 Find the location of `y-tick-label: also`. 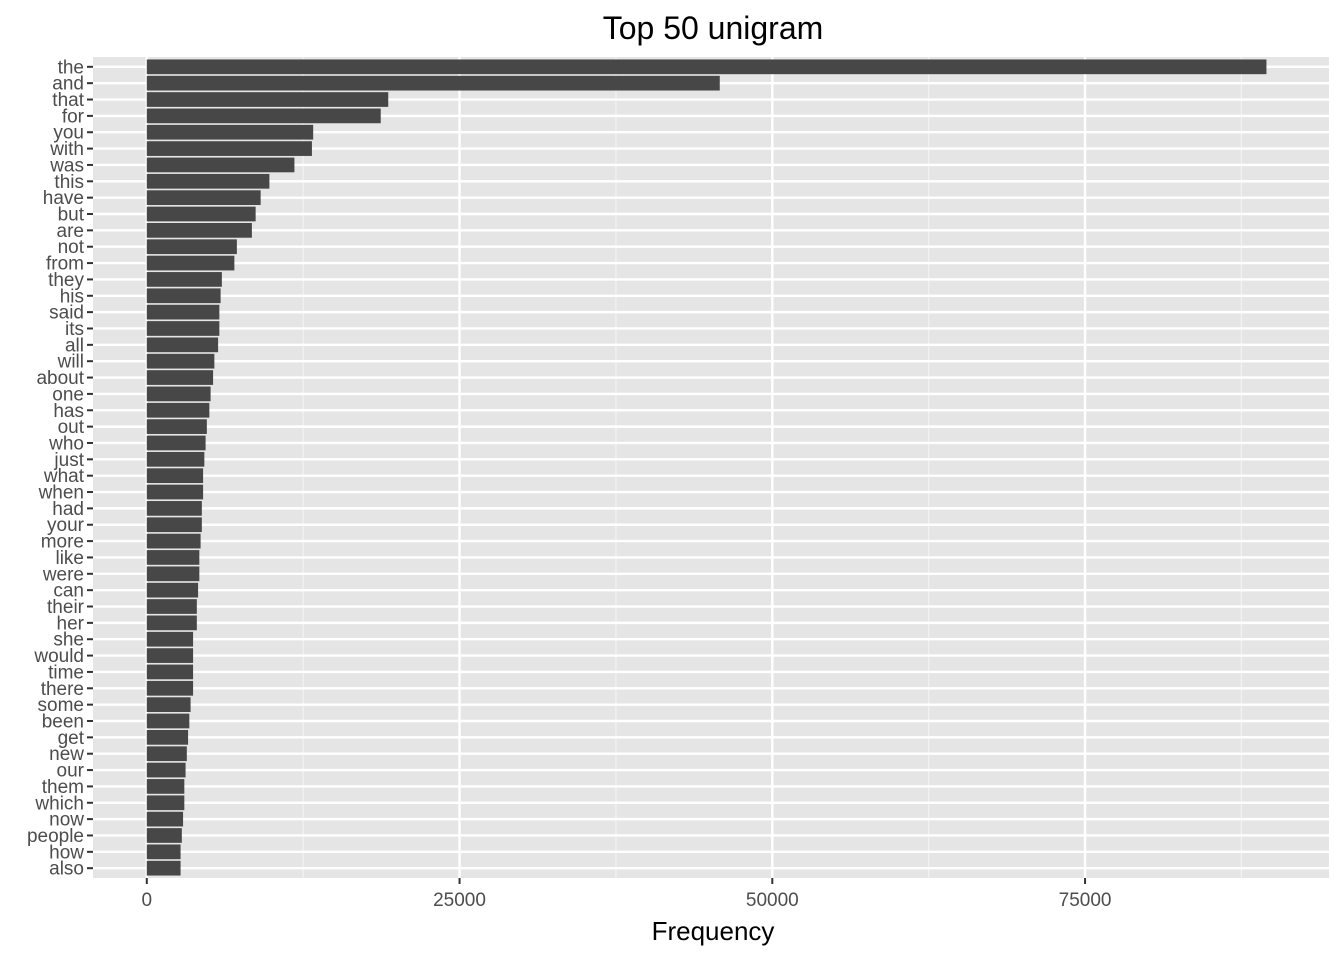

y-tick-label: also is located at coordinates (66, 869).